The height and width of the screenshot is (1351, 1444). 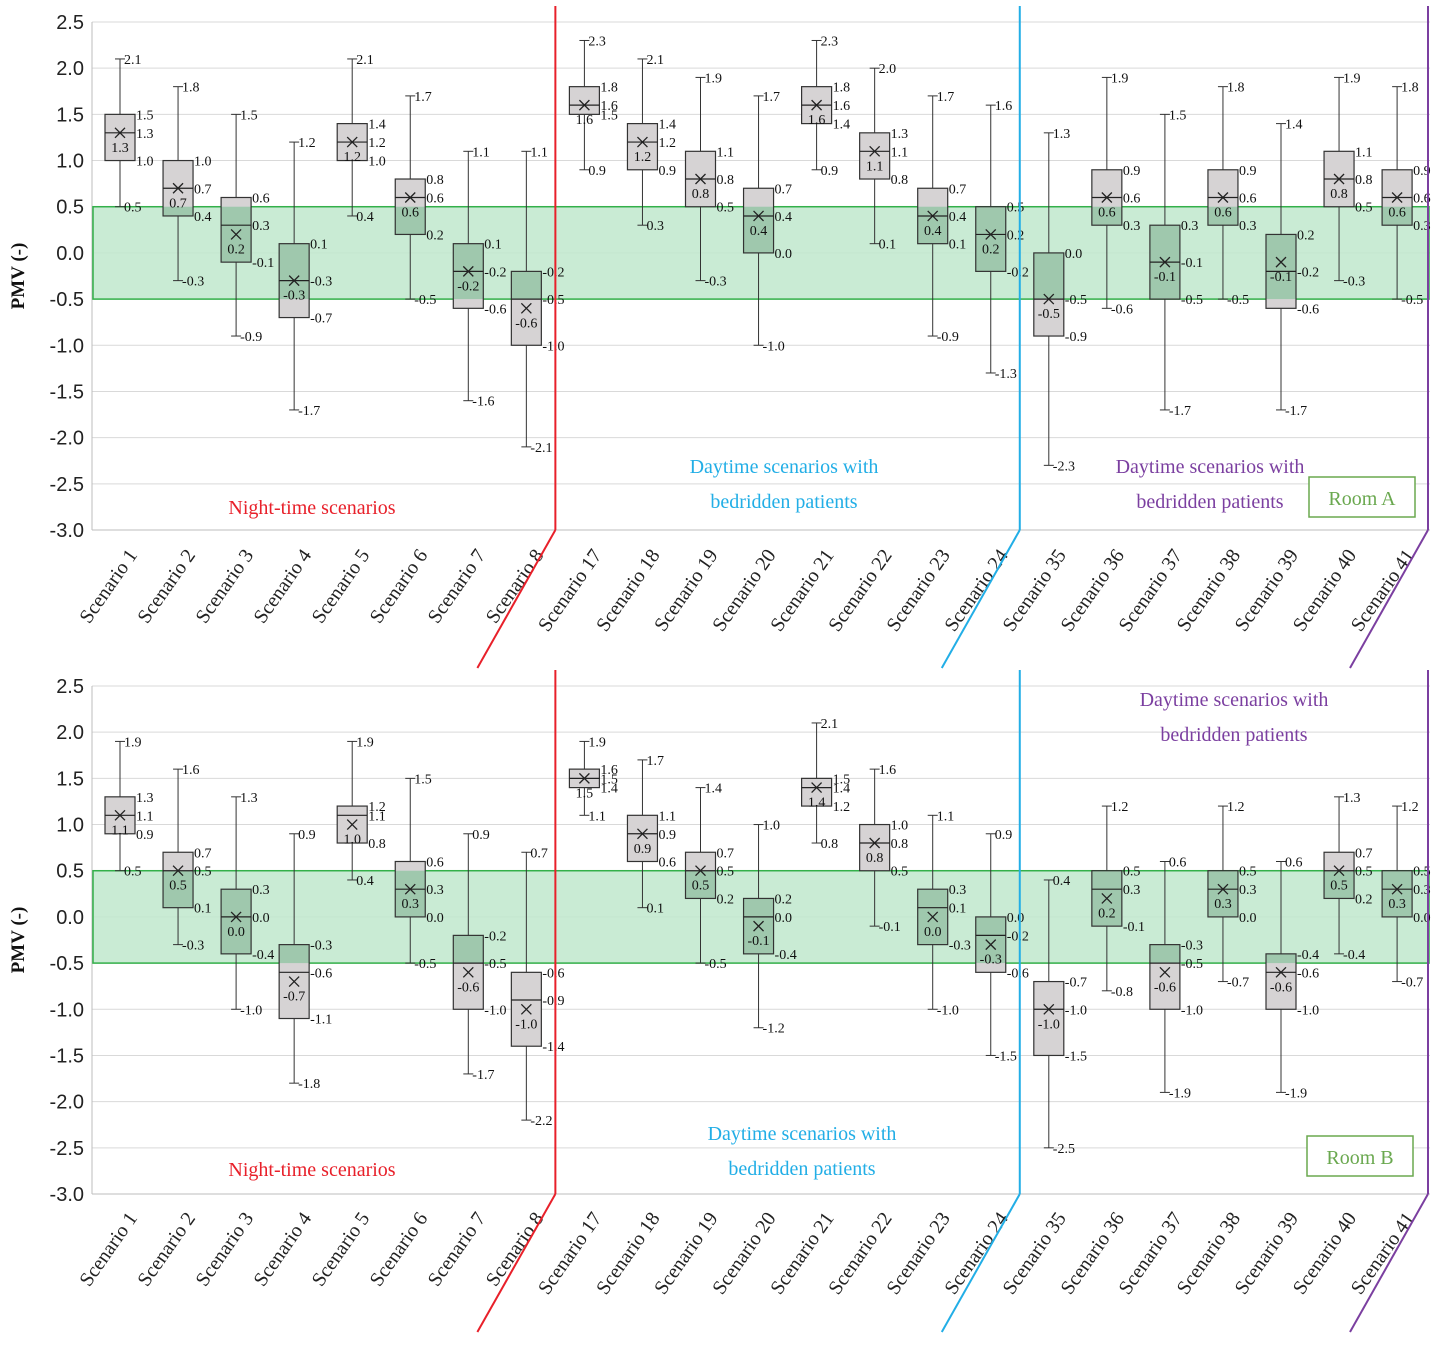 What do you see at coordinates (1354, 282) in the screenshot?
I see `label-min: -0.3` at bounding box center [1354, 282].